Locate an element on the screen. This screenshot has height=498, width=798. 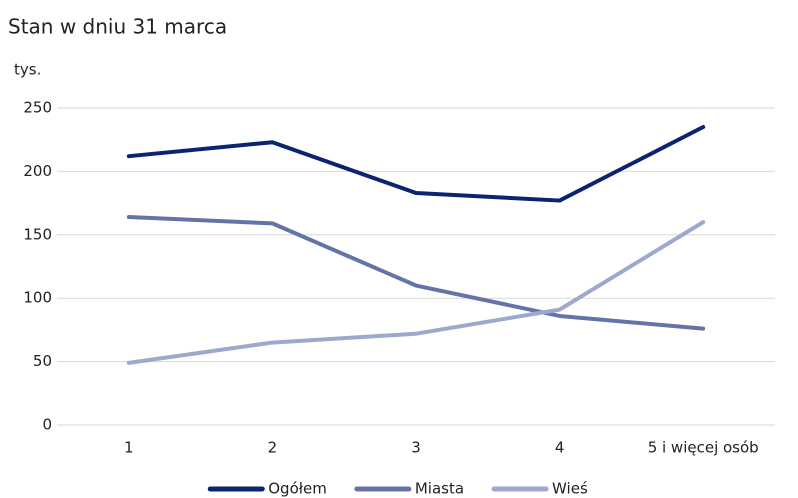
chart-title: Stan w dniu 31 marca is located at coordinates (117, 27).